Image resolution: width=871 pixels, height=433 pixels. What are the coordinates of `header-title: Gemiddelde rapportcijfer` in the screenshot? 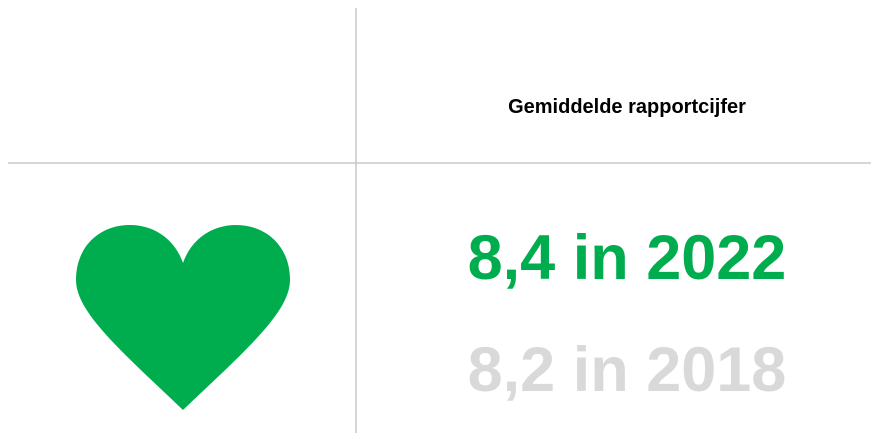 It's located at (627, 107).